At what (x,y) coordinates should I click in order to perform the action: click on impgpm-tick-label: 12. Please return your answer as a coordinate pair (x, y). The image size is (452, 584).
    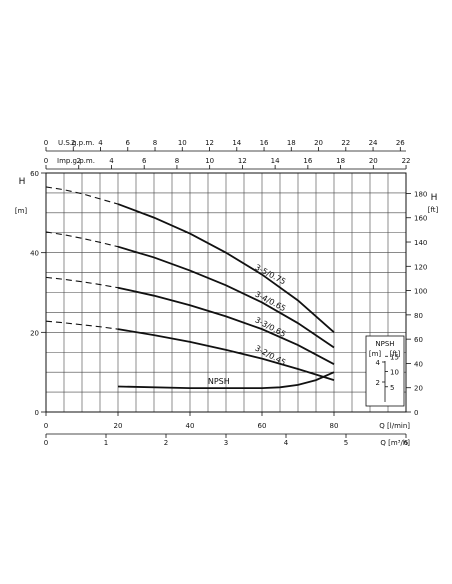
    Looking at the image, I should click on (242, 161).